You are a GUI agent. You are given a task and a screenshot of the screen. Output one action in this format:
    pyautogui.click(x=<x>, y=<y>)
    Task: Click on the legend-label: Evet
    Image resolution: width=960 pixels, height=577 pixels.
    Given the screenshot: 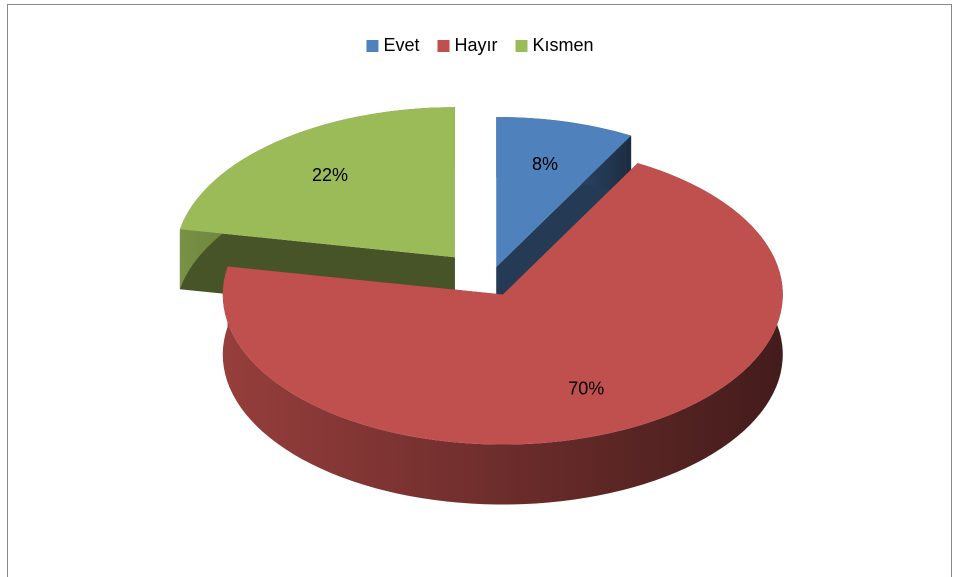 What is the action you would take?
    pyautogui.click(x=401, y=45)
    